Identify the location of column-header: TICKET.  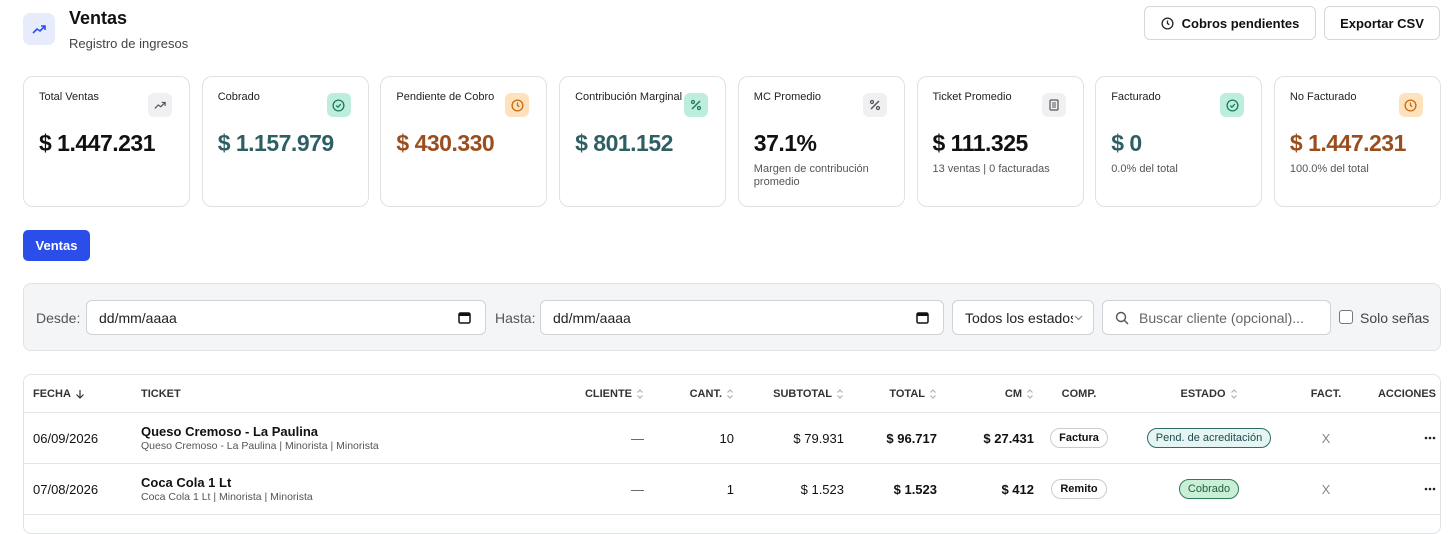
(291, 393).